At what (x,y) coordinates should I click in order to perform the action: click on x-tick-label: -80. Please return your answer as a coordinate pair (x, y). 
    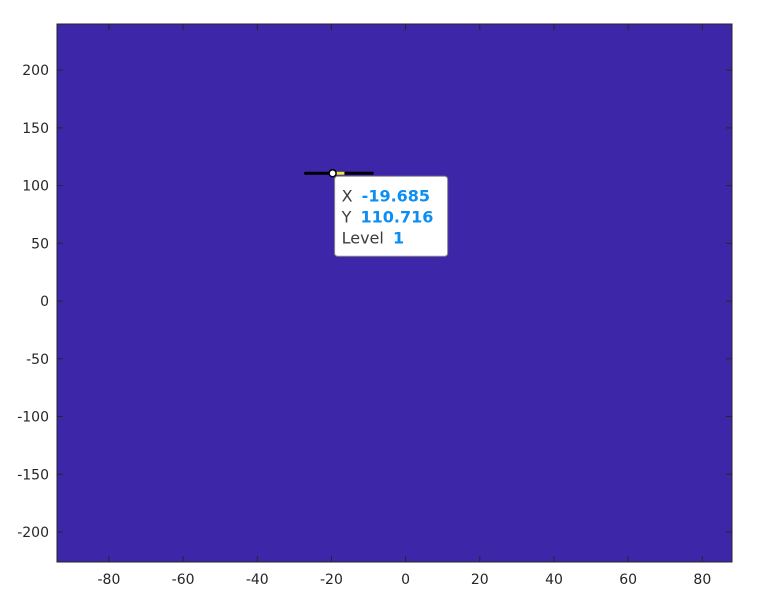
    Looking at the image, I should click on (108, 580).